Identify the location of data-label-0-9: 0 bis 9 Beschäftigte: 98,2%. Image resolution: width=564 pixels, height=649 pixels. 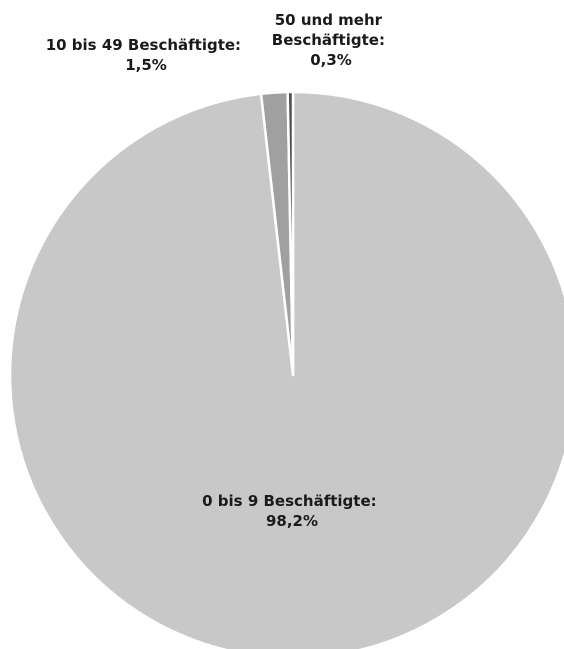
(292, 511).